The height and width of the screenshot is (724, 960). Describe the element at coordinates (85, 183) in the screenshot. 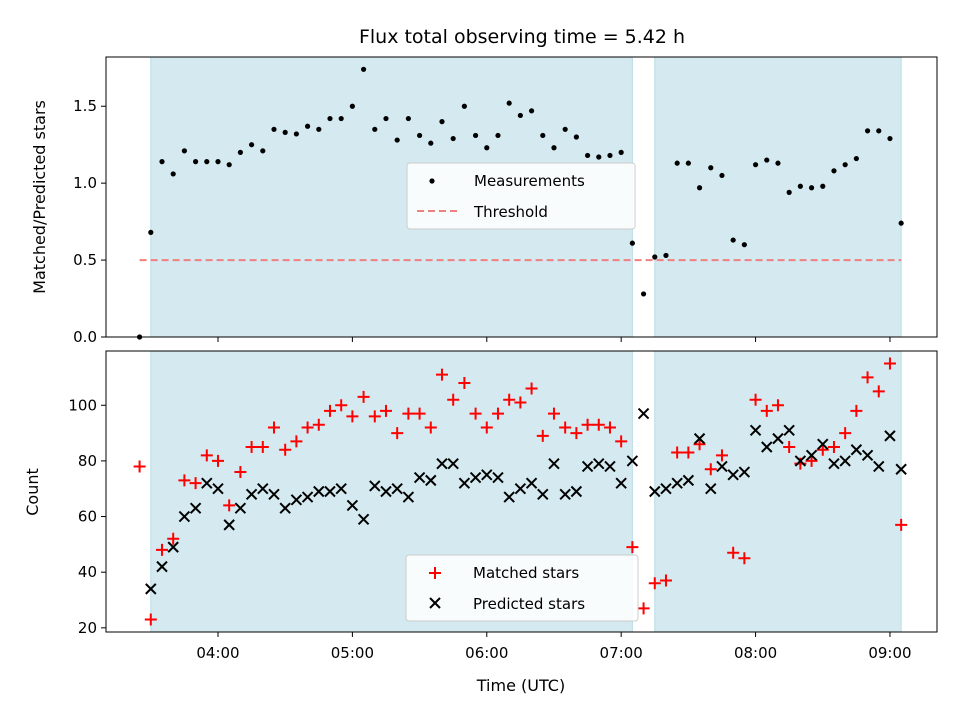

I see `y-tick-label: 1.0` at that location.